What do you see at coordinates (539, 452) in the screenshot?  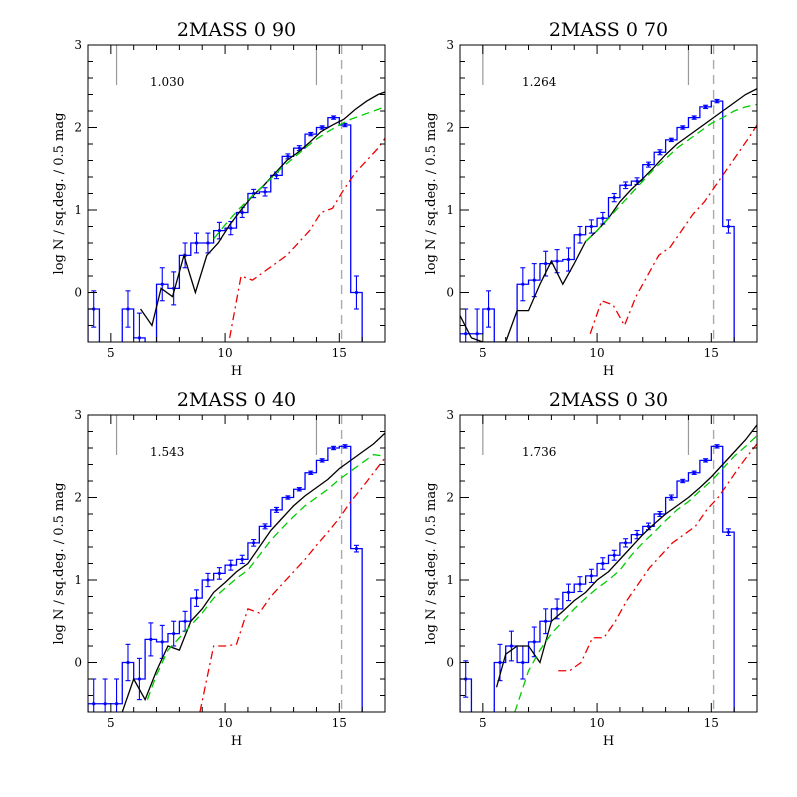 I see `scale-annotation: 1.736` at bounding box center [539, 452].